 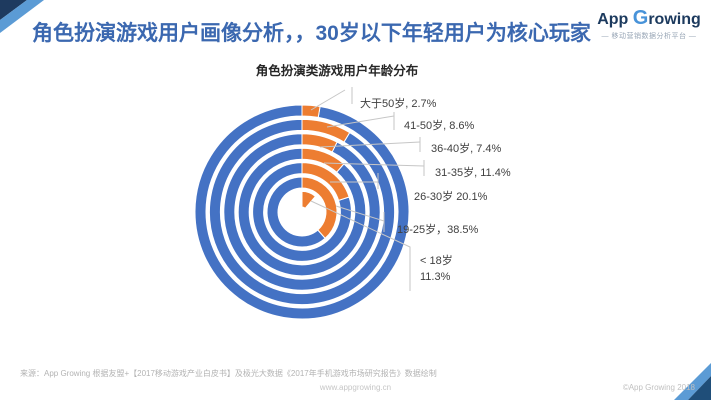 I want to click on leader-line-<18岁, so click(x=360, y=245).